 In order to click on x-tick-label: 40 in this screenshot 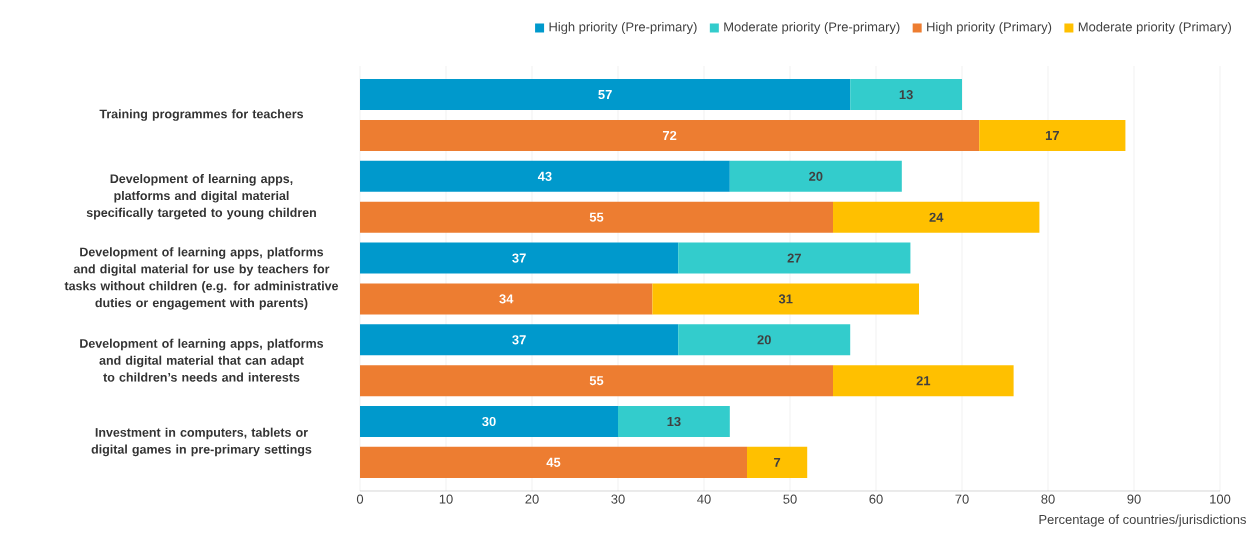, I will do `click(704, 499)`.